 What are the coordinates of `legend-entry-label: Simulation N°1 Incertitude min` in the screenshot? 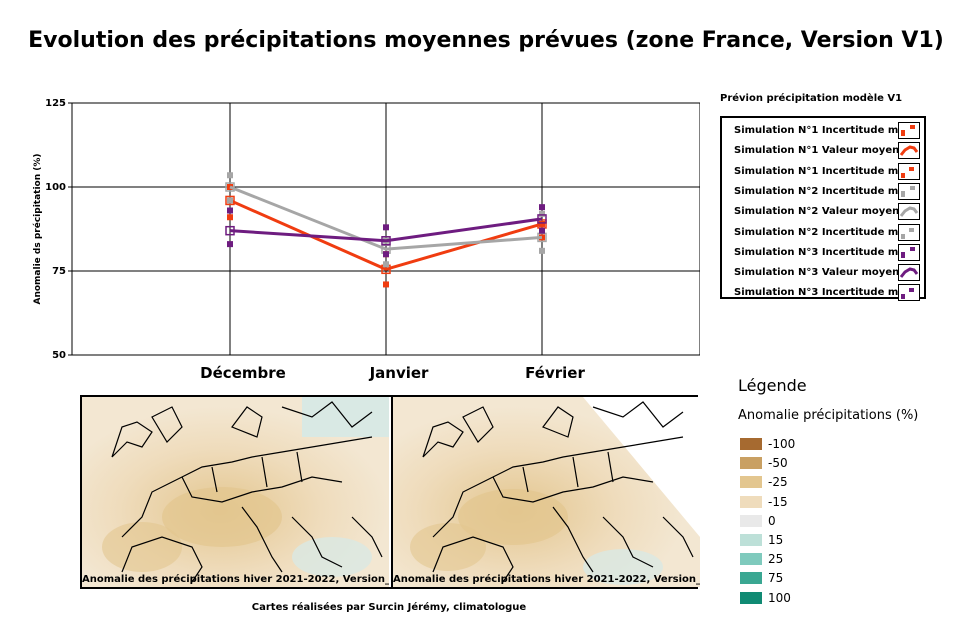 It's located at (821, 171).